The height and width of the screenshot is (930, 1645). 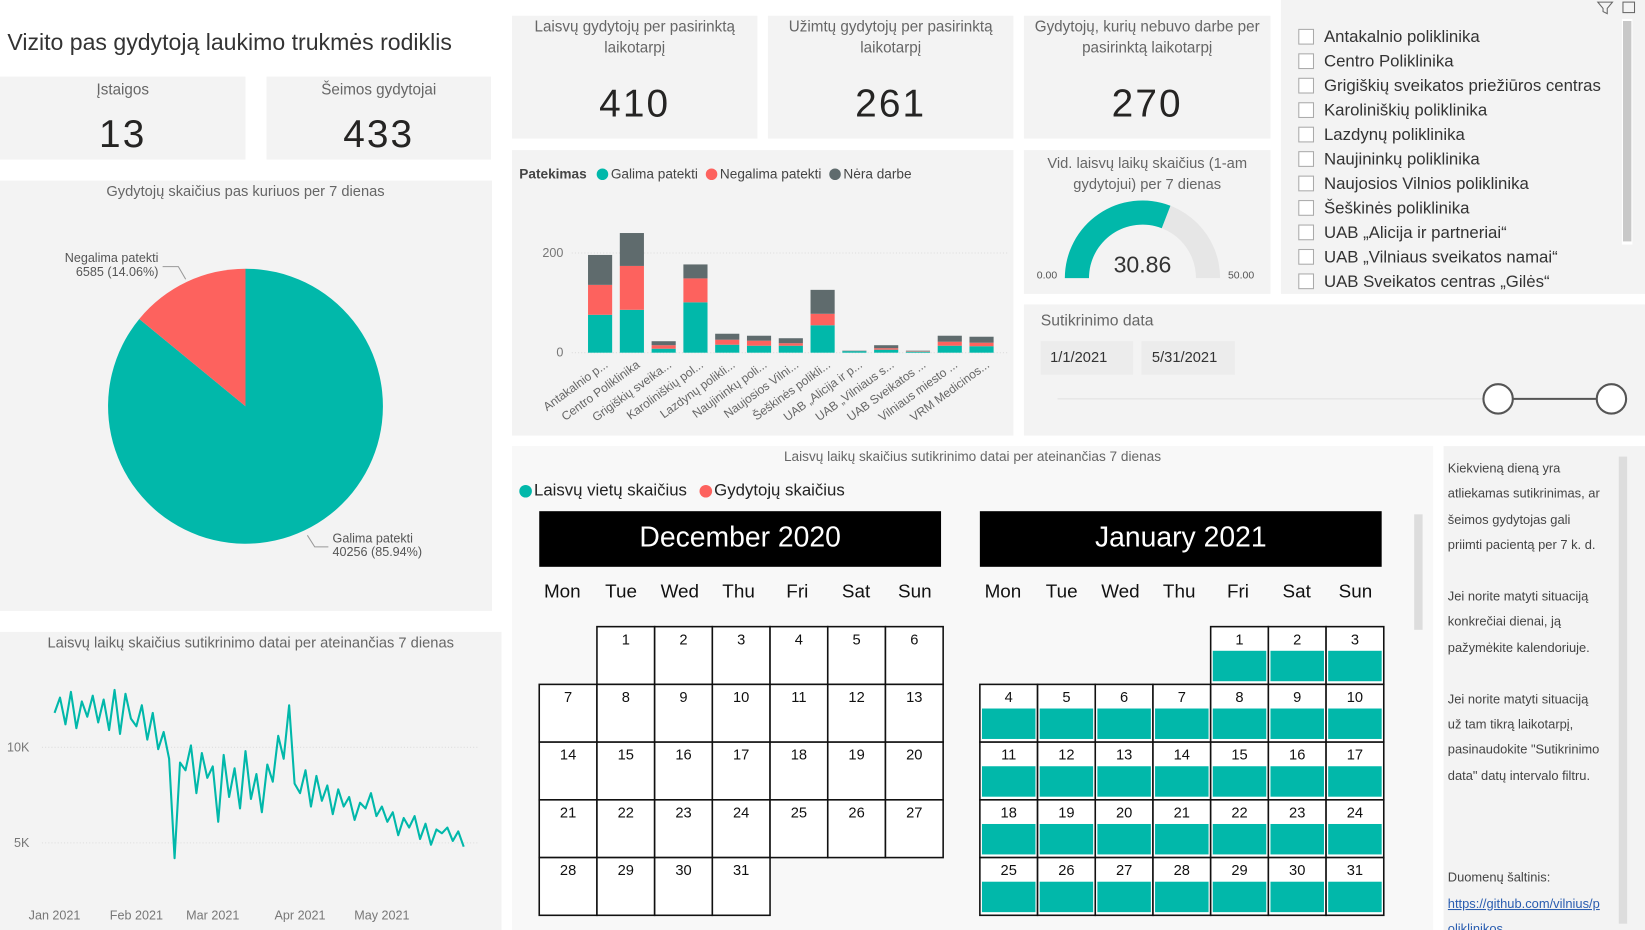 What do you see at coordinates (1441, 256) in the screenshot?
I see `slicer-item: UAB „Vilniaus sveikatos namai“` at bounding box center [1441, 256].